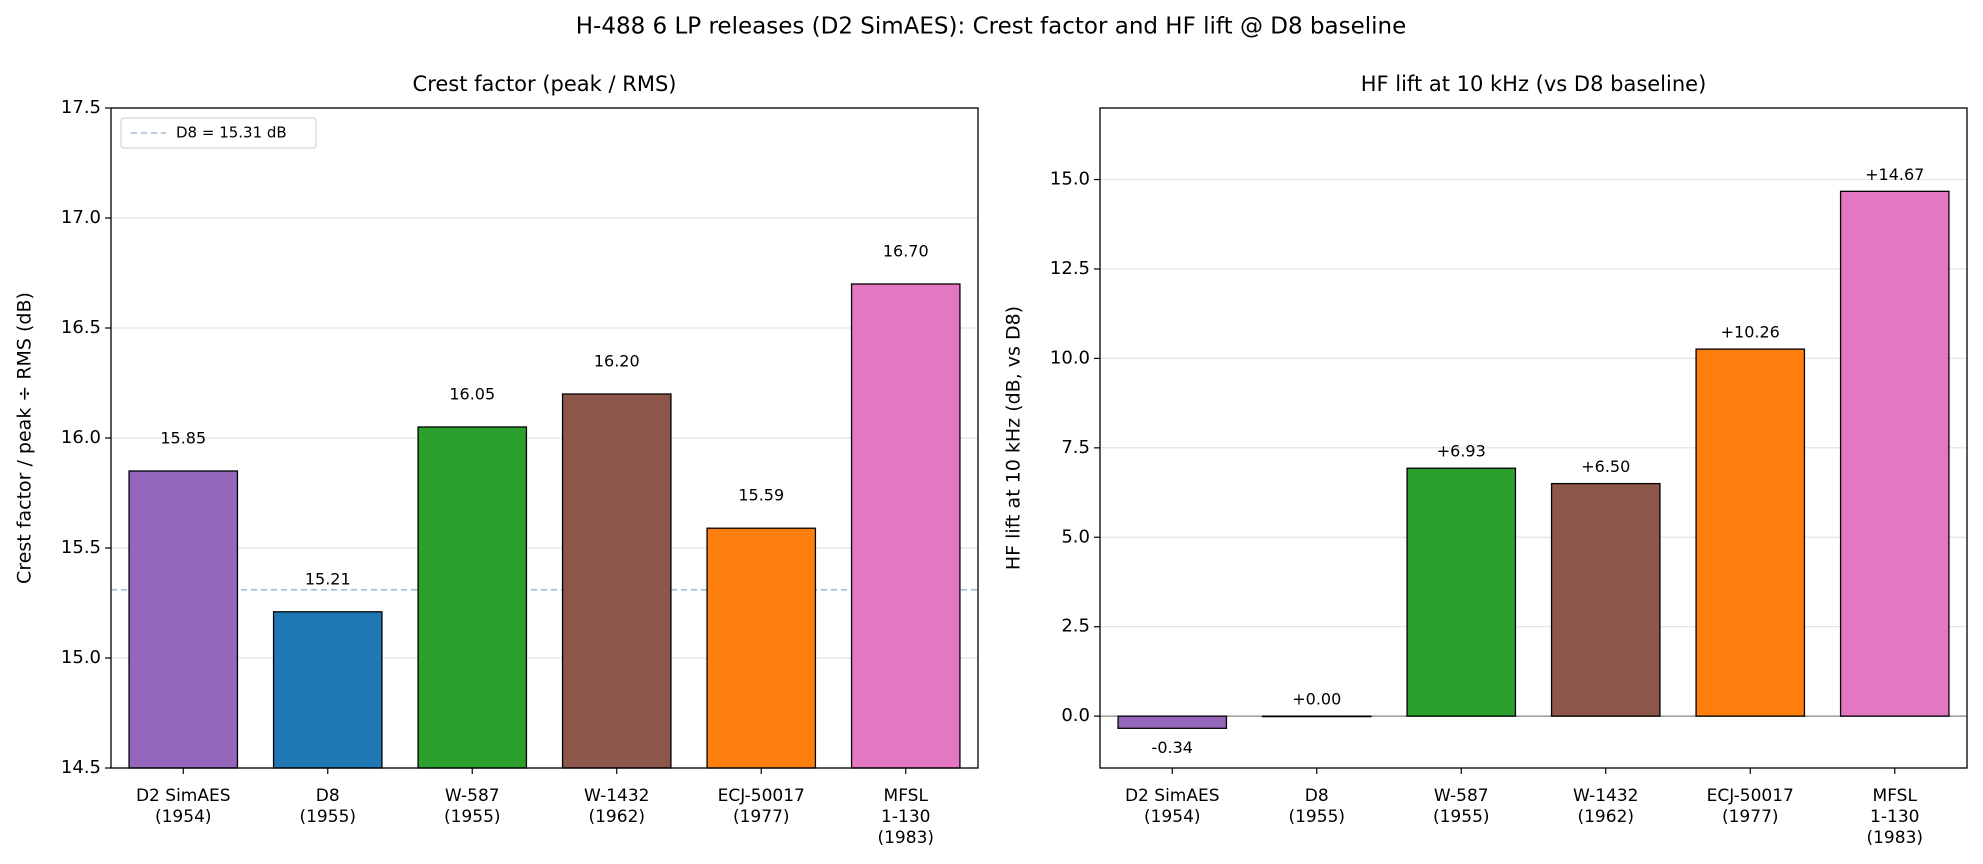  I want to click on y-tick-label: 7.5, so click(1075, 447).